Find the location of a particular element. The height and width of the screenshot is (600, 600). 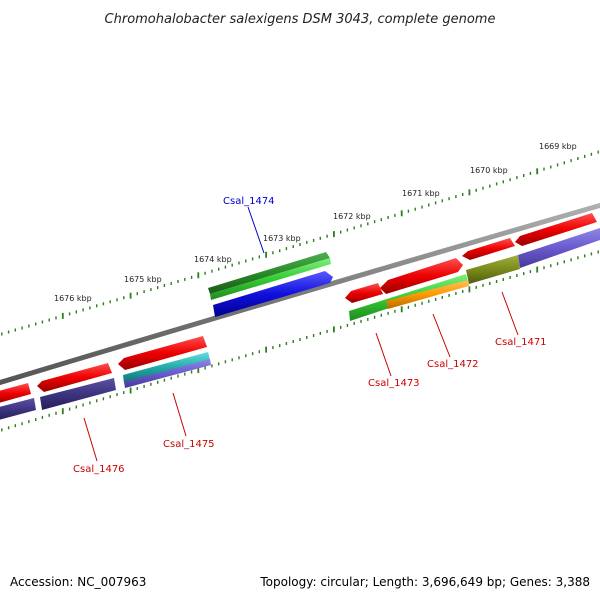

feature-light-green is located at coordinates (270, 279).